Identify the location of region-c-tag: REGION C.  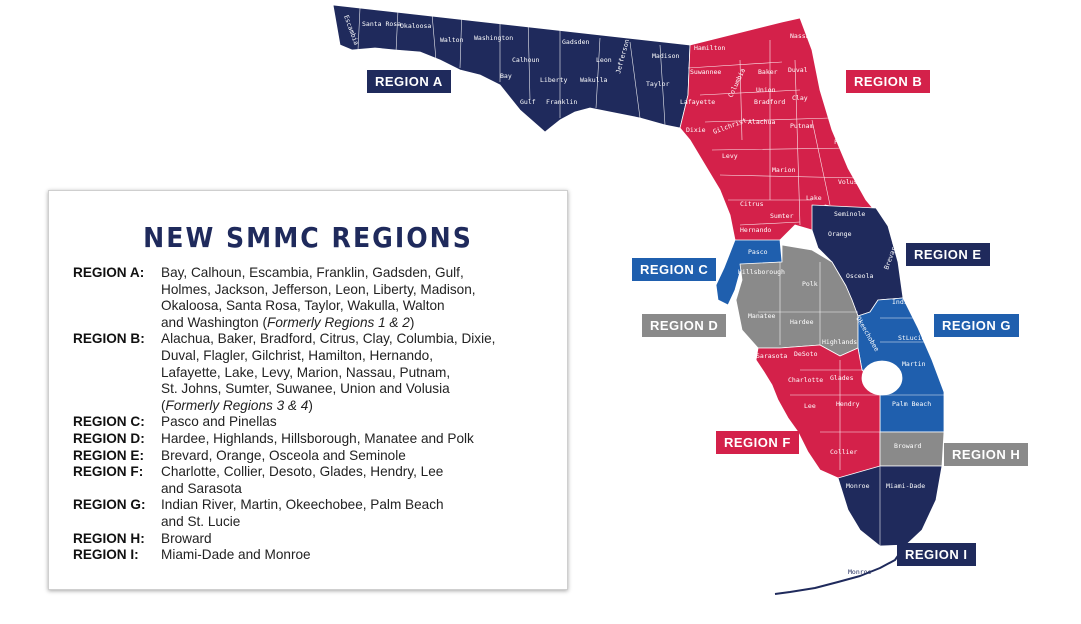
(674, 269).